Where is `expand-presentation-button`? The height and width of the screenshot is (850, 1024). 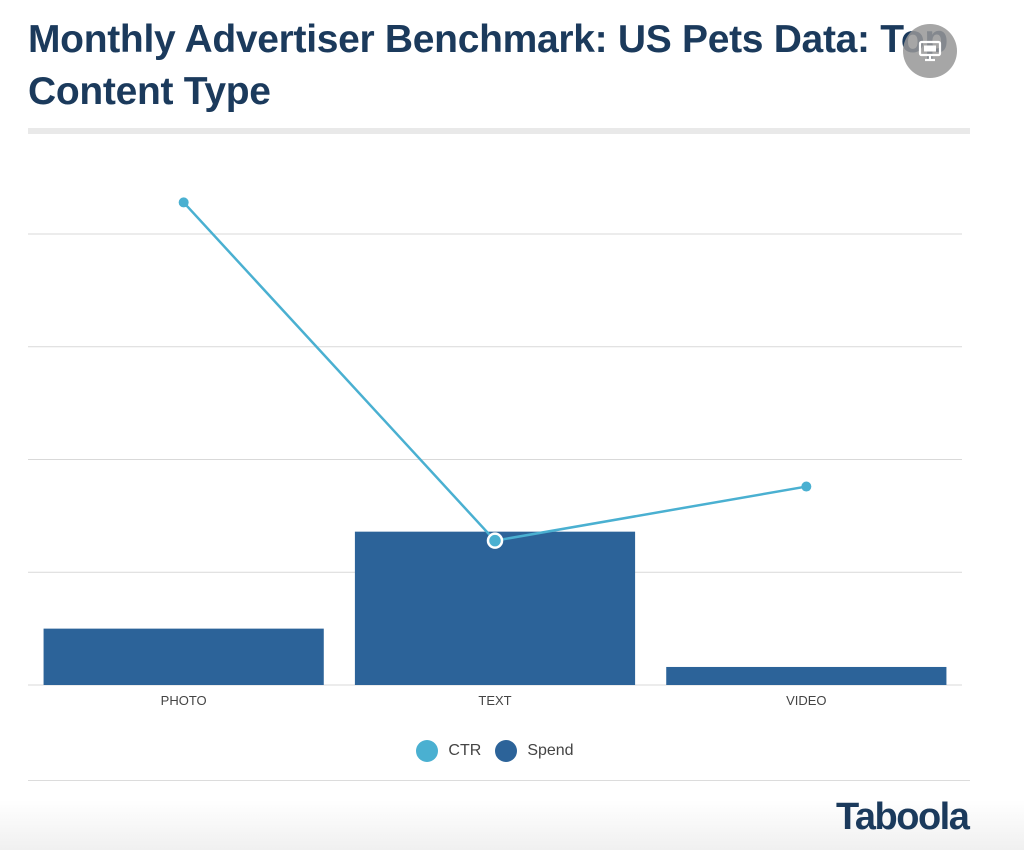
expand-presentation-button is located at coordinates (930, 51).